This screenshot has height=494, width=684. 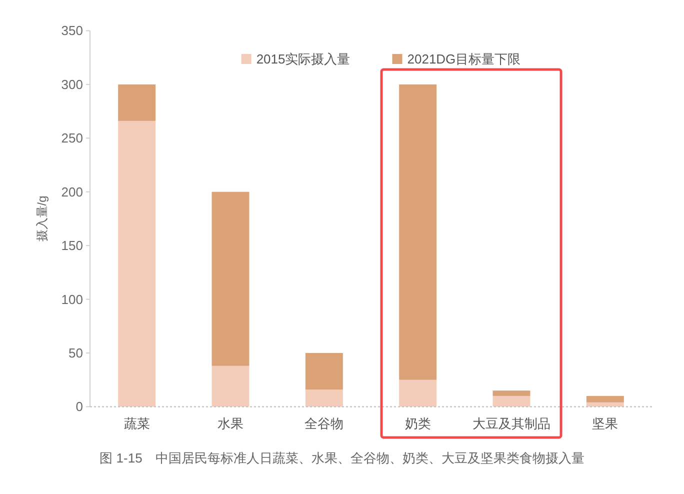 I want to click on legend-label: 2021DG目标量下限, so click(x=464, y=59).